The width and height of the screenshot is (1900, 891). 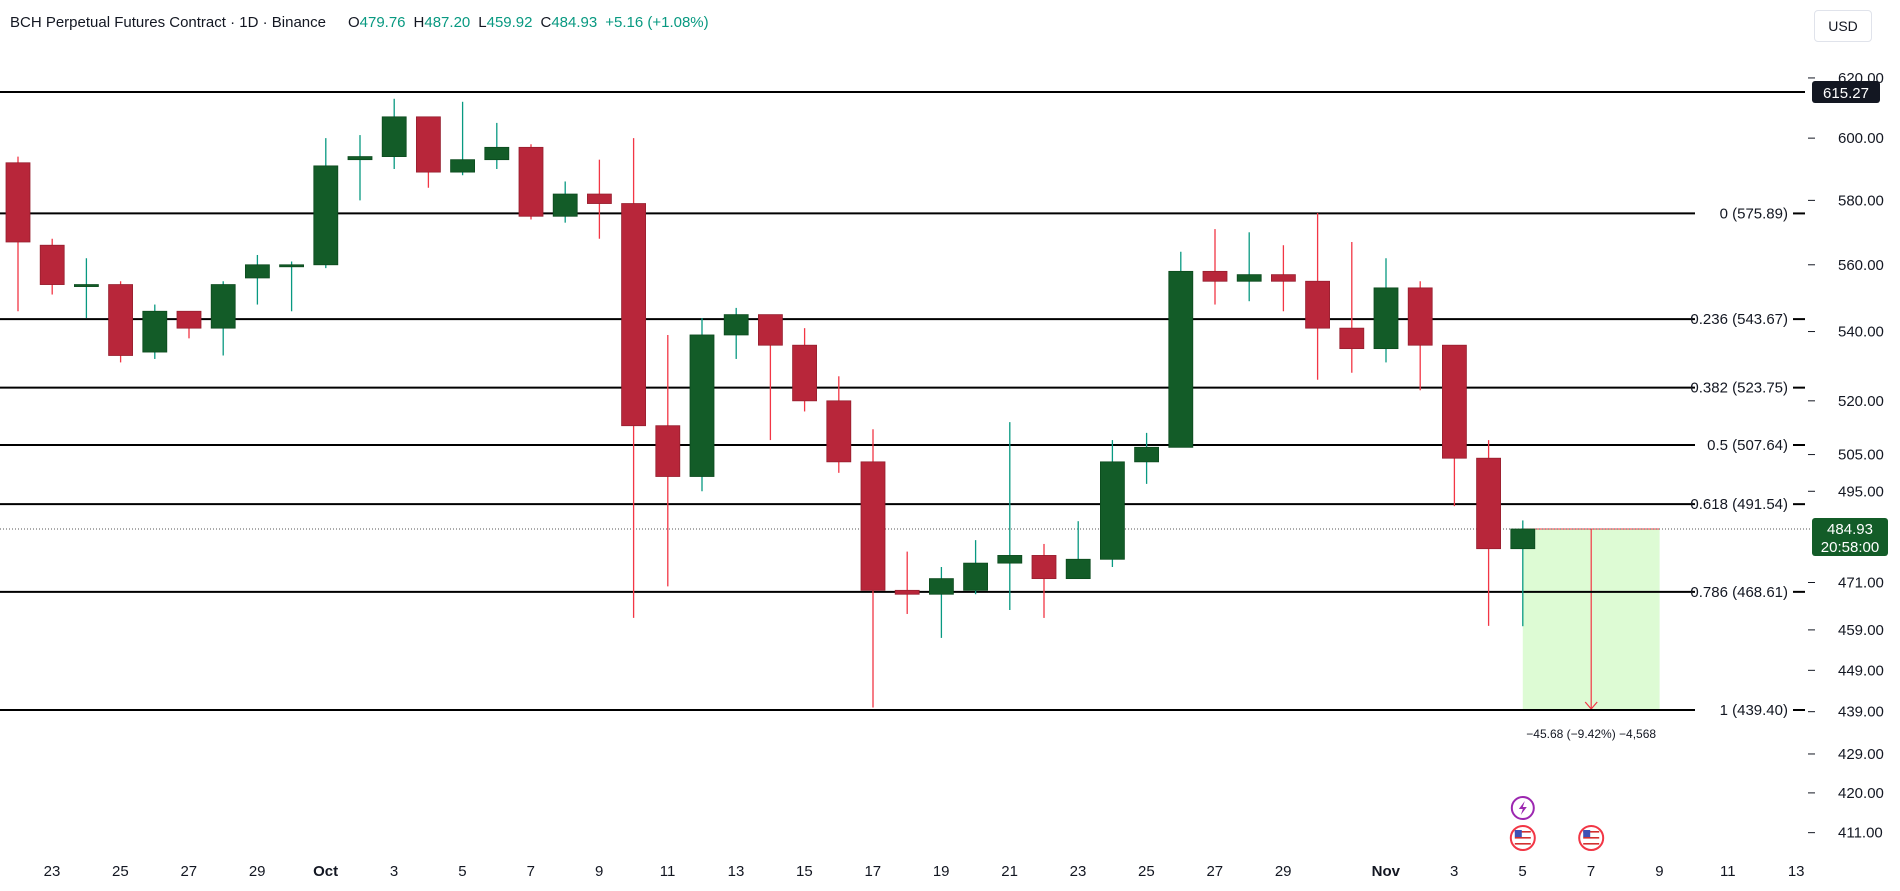 What do you see at coordinates (1860, 833) in the screenshot?
I see `y-tick-label: 411.00` at bounding box center [1860, 833].